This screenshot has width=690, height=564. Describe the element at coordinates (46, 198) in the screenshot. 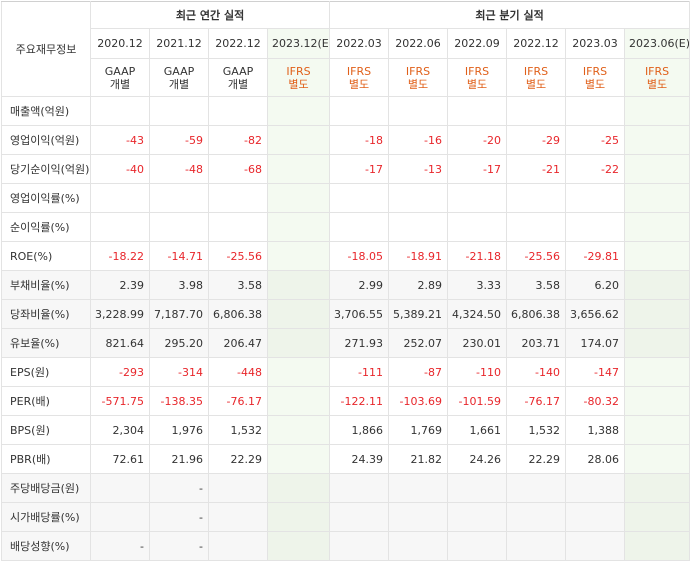

I see `row-label: 영업이익률(%)` at that location.